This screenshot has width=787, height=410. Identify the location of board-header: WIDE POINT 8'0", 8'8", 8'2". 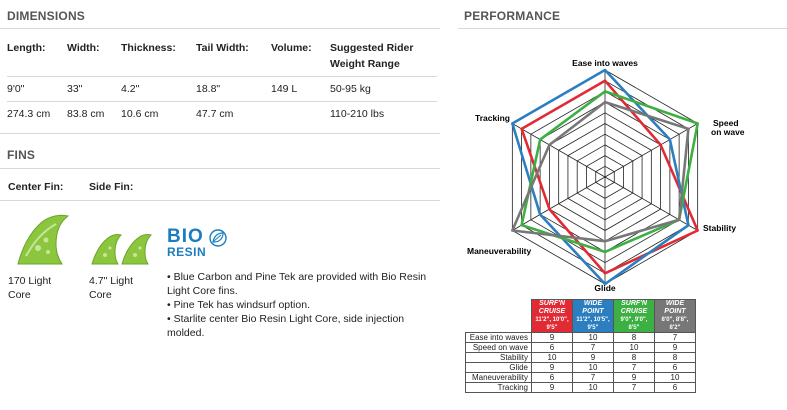
(675, 316).